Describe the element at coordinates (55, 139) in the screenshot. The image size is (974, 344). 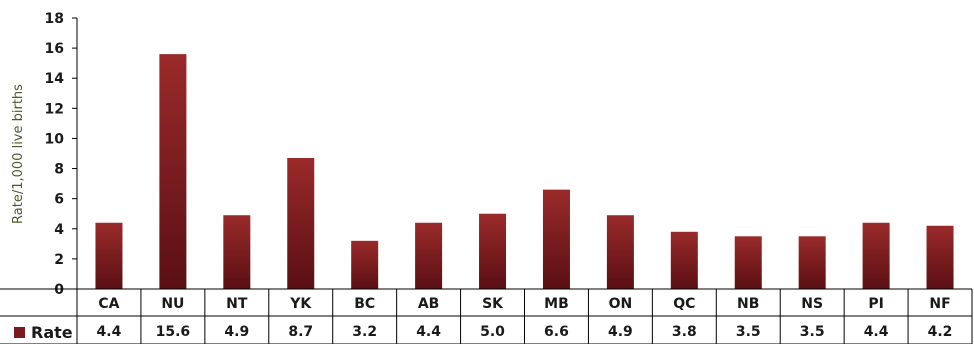
I see `y-tick-label: 10` at that location.